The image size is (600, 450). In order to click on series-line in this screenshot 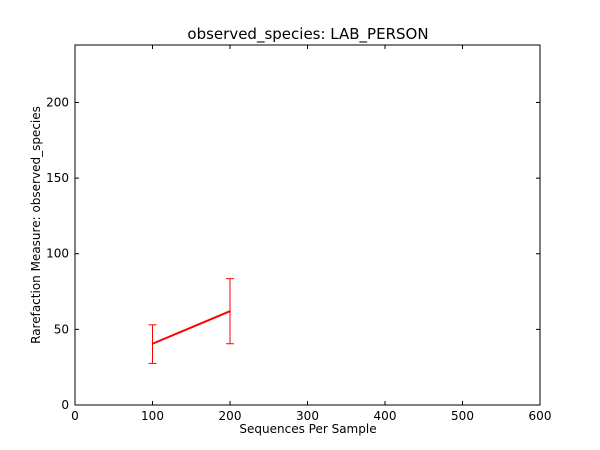, I will do `click(191, 327)`.